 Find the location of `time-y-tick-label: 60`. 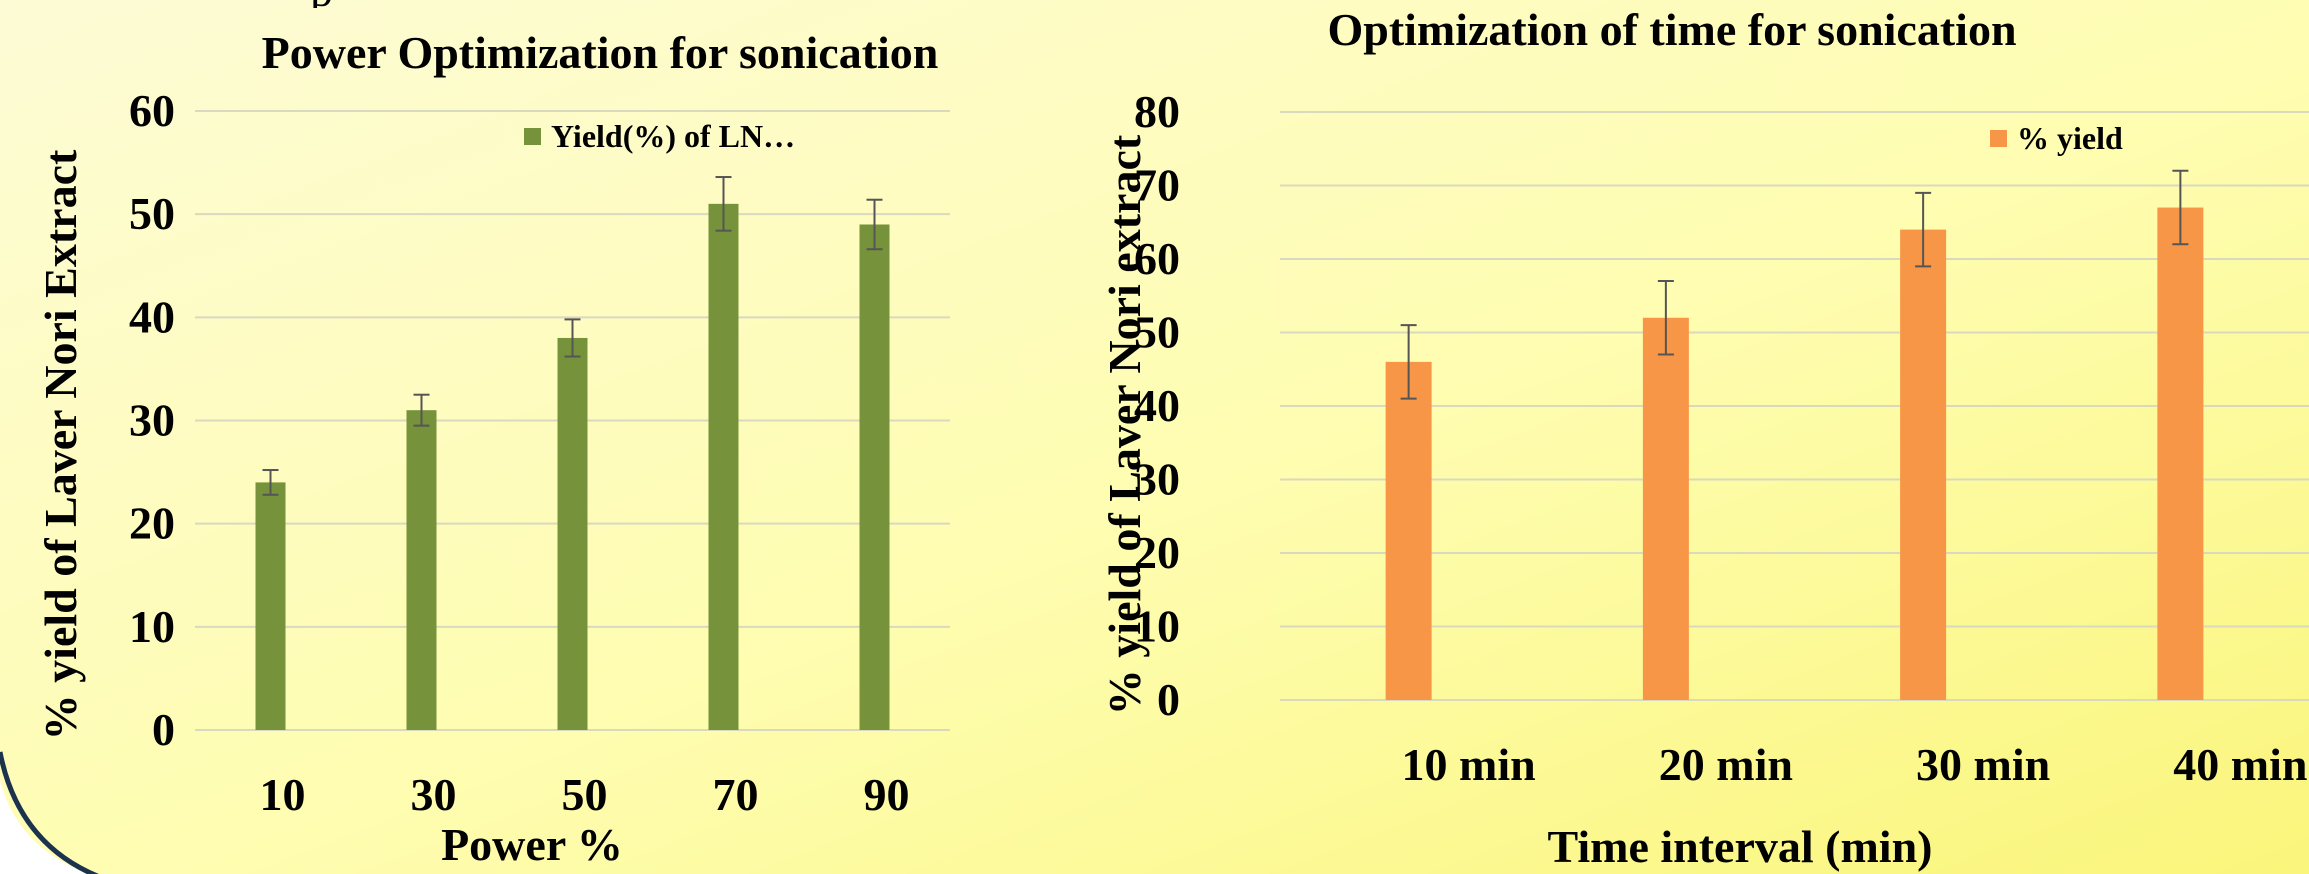

time-y-tick-label: 60 is located at coordinates (1157, 258).